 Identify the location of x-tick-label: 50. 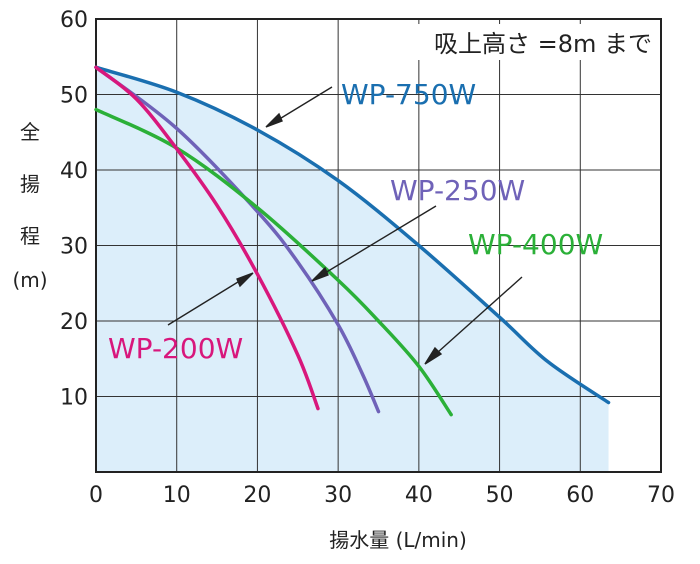
(500, 495).